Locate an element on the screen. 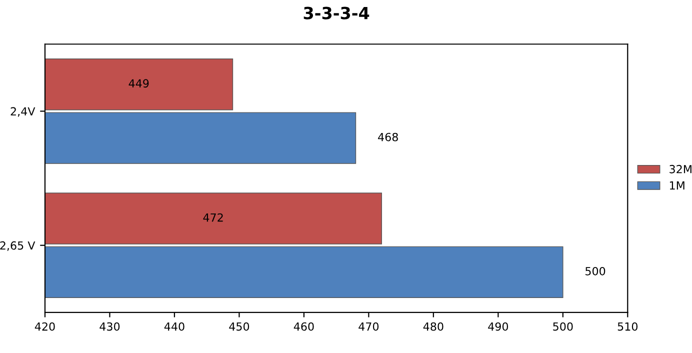  x-tick-label: 500 is located at coordinates (563, 326).